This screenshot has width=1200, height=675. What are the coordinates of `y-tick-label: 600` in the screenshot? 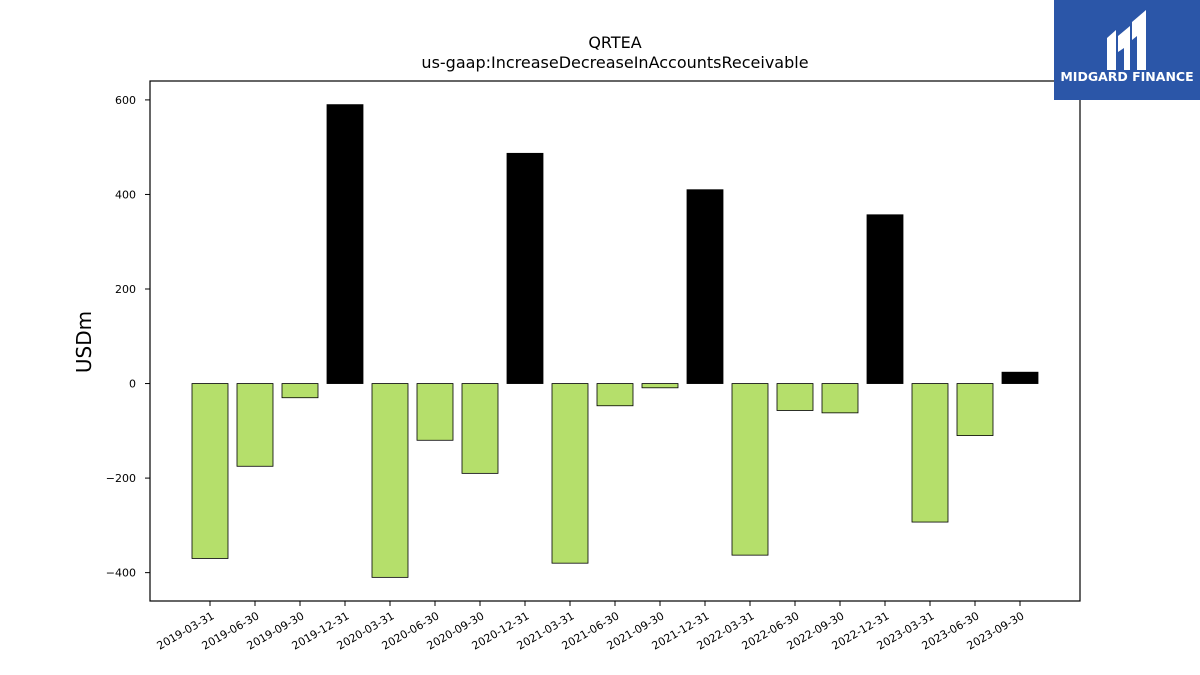 It's located at (125, 100).